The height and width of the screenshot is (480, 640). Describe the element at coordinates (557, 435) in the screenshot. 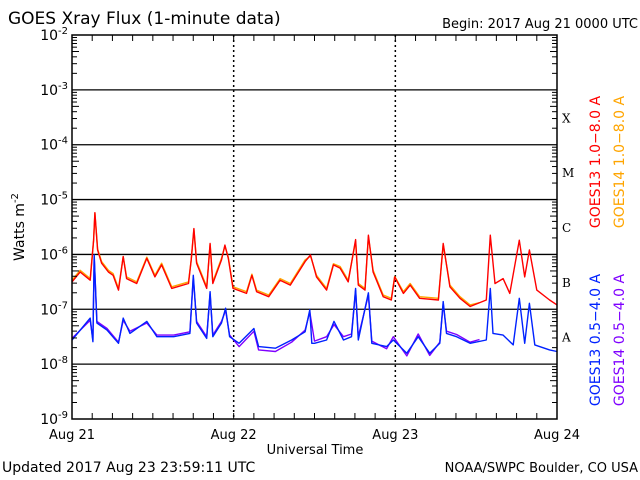

I see `x-tick-label: Aug 24` at that location.